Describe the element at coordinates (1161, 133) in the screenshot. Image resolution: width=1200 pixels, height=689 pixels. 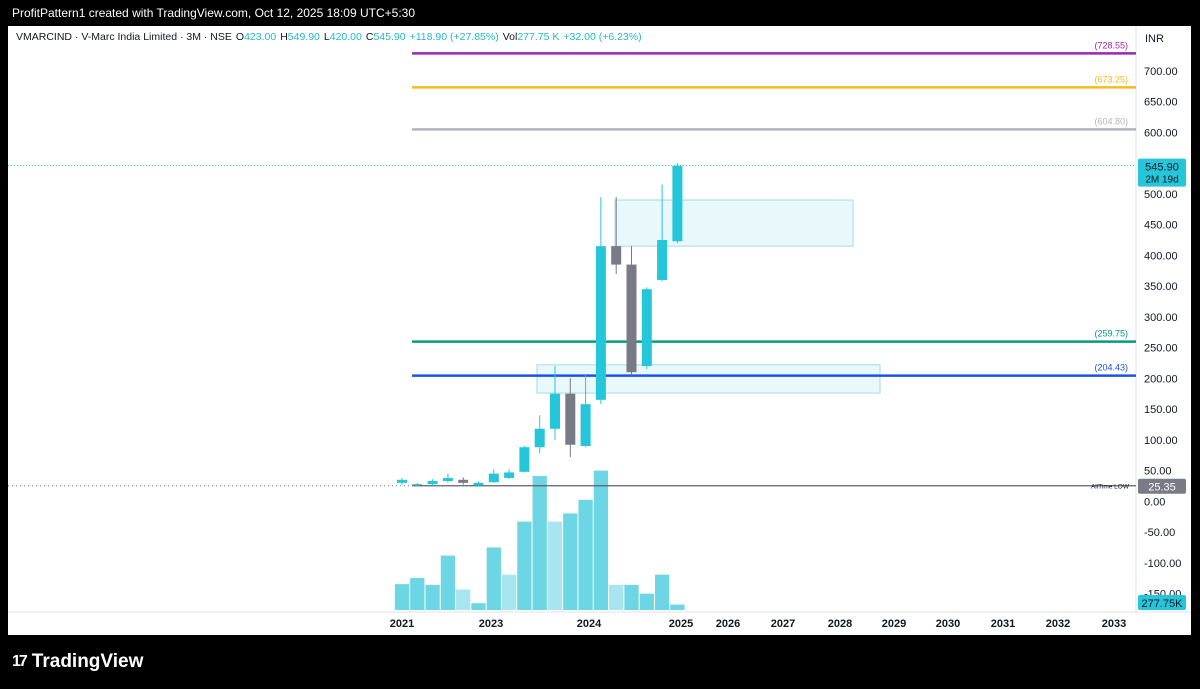
I see `y-tick-label: 600.00` at that location.